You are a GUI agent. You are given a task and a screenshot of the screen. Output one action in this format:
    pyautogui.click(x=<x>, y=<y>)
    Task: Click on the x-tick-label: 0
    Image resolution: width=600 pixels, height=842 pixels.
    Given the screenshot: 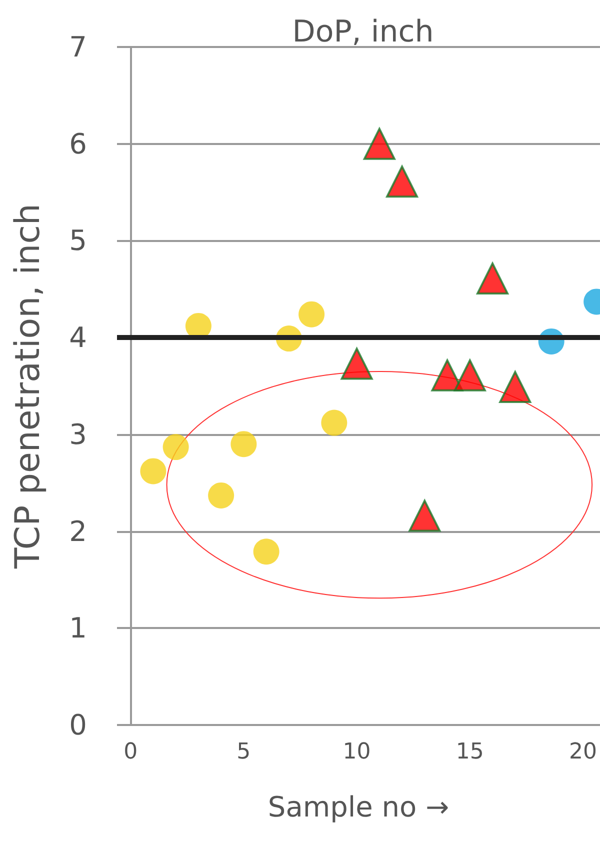 What is the action you would take?
    pyautogui.click(x=131, y=752)
    